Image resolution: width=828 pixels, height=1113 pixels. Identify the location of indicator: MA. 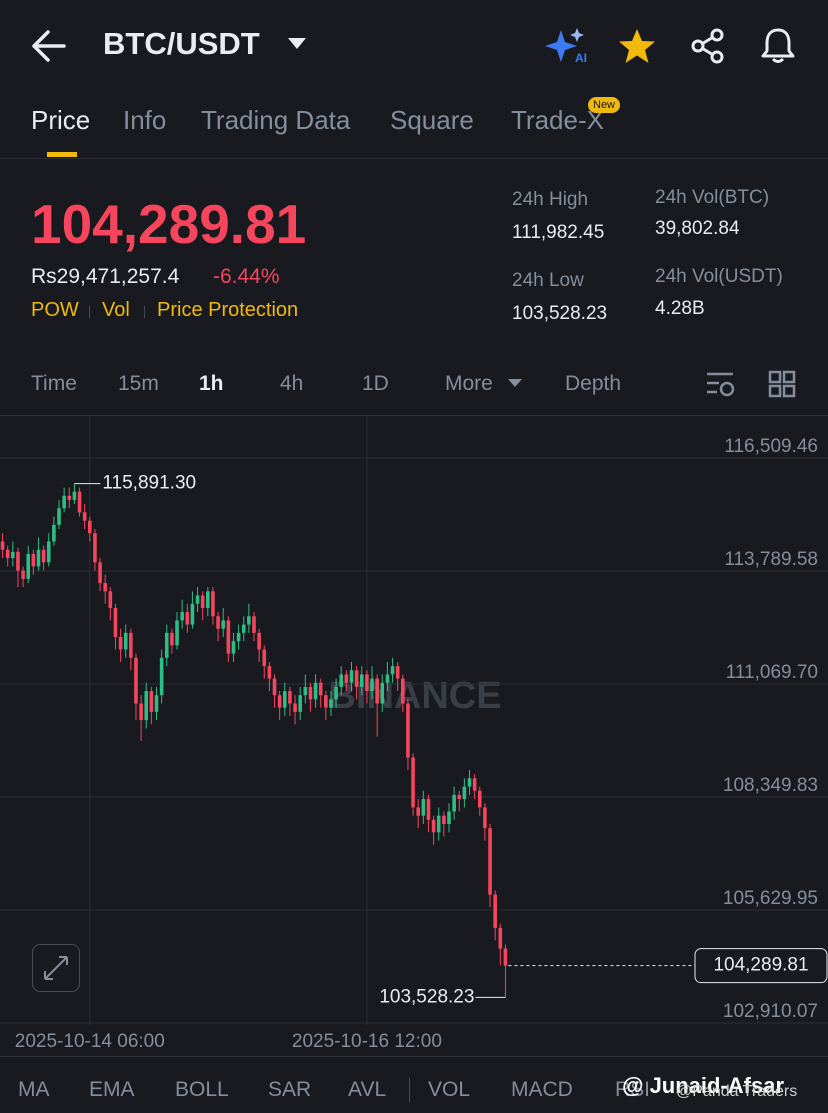
(34, 1089).